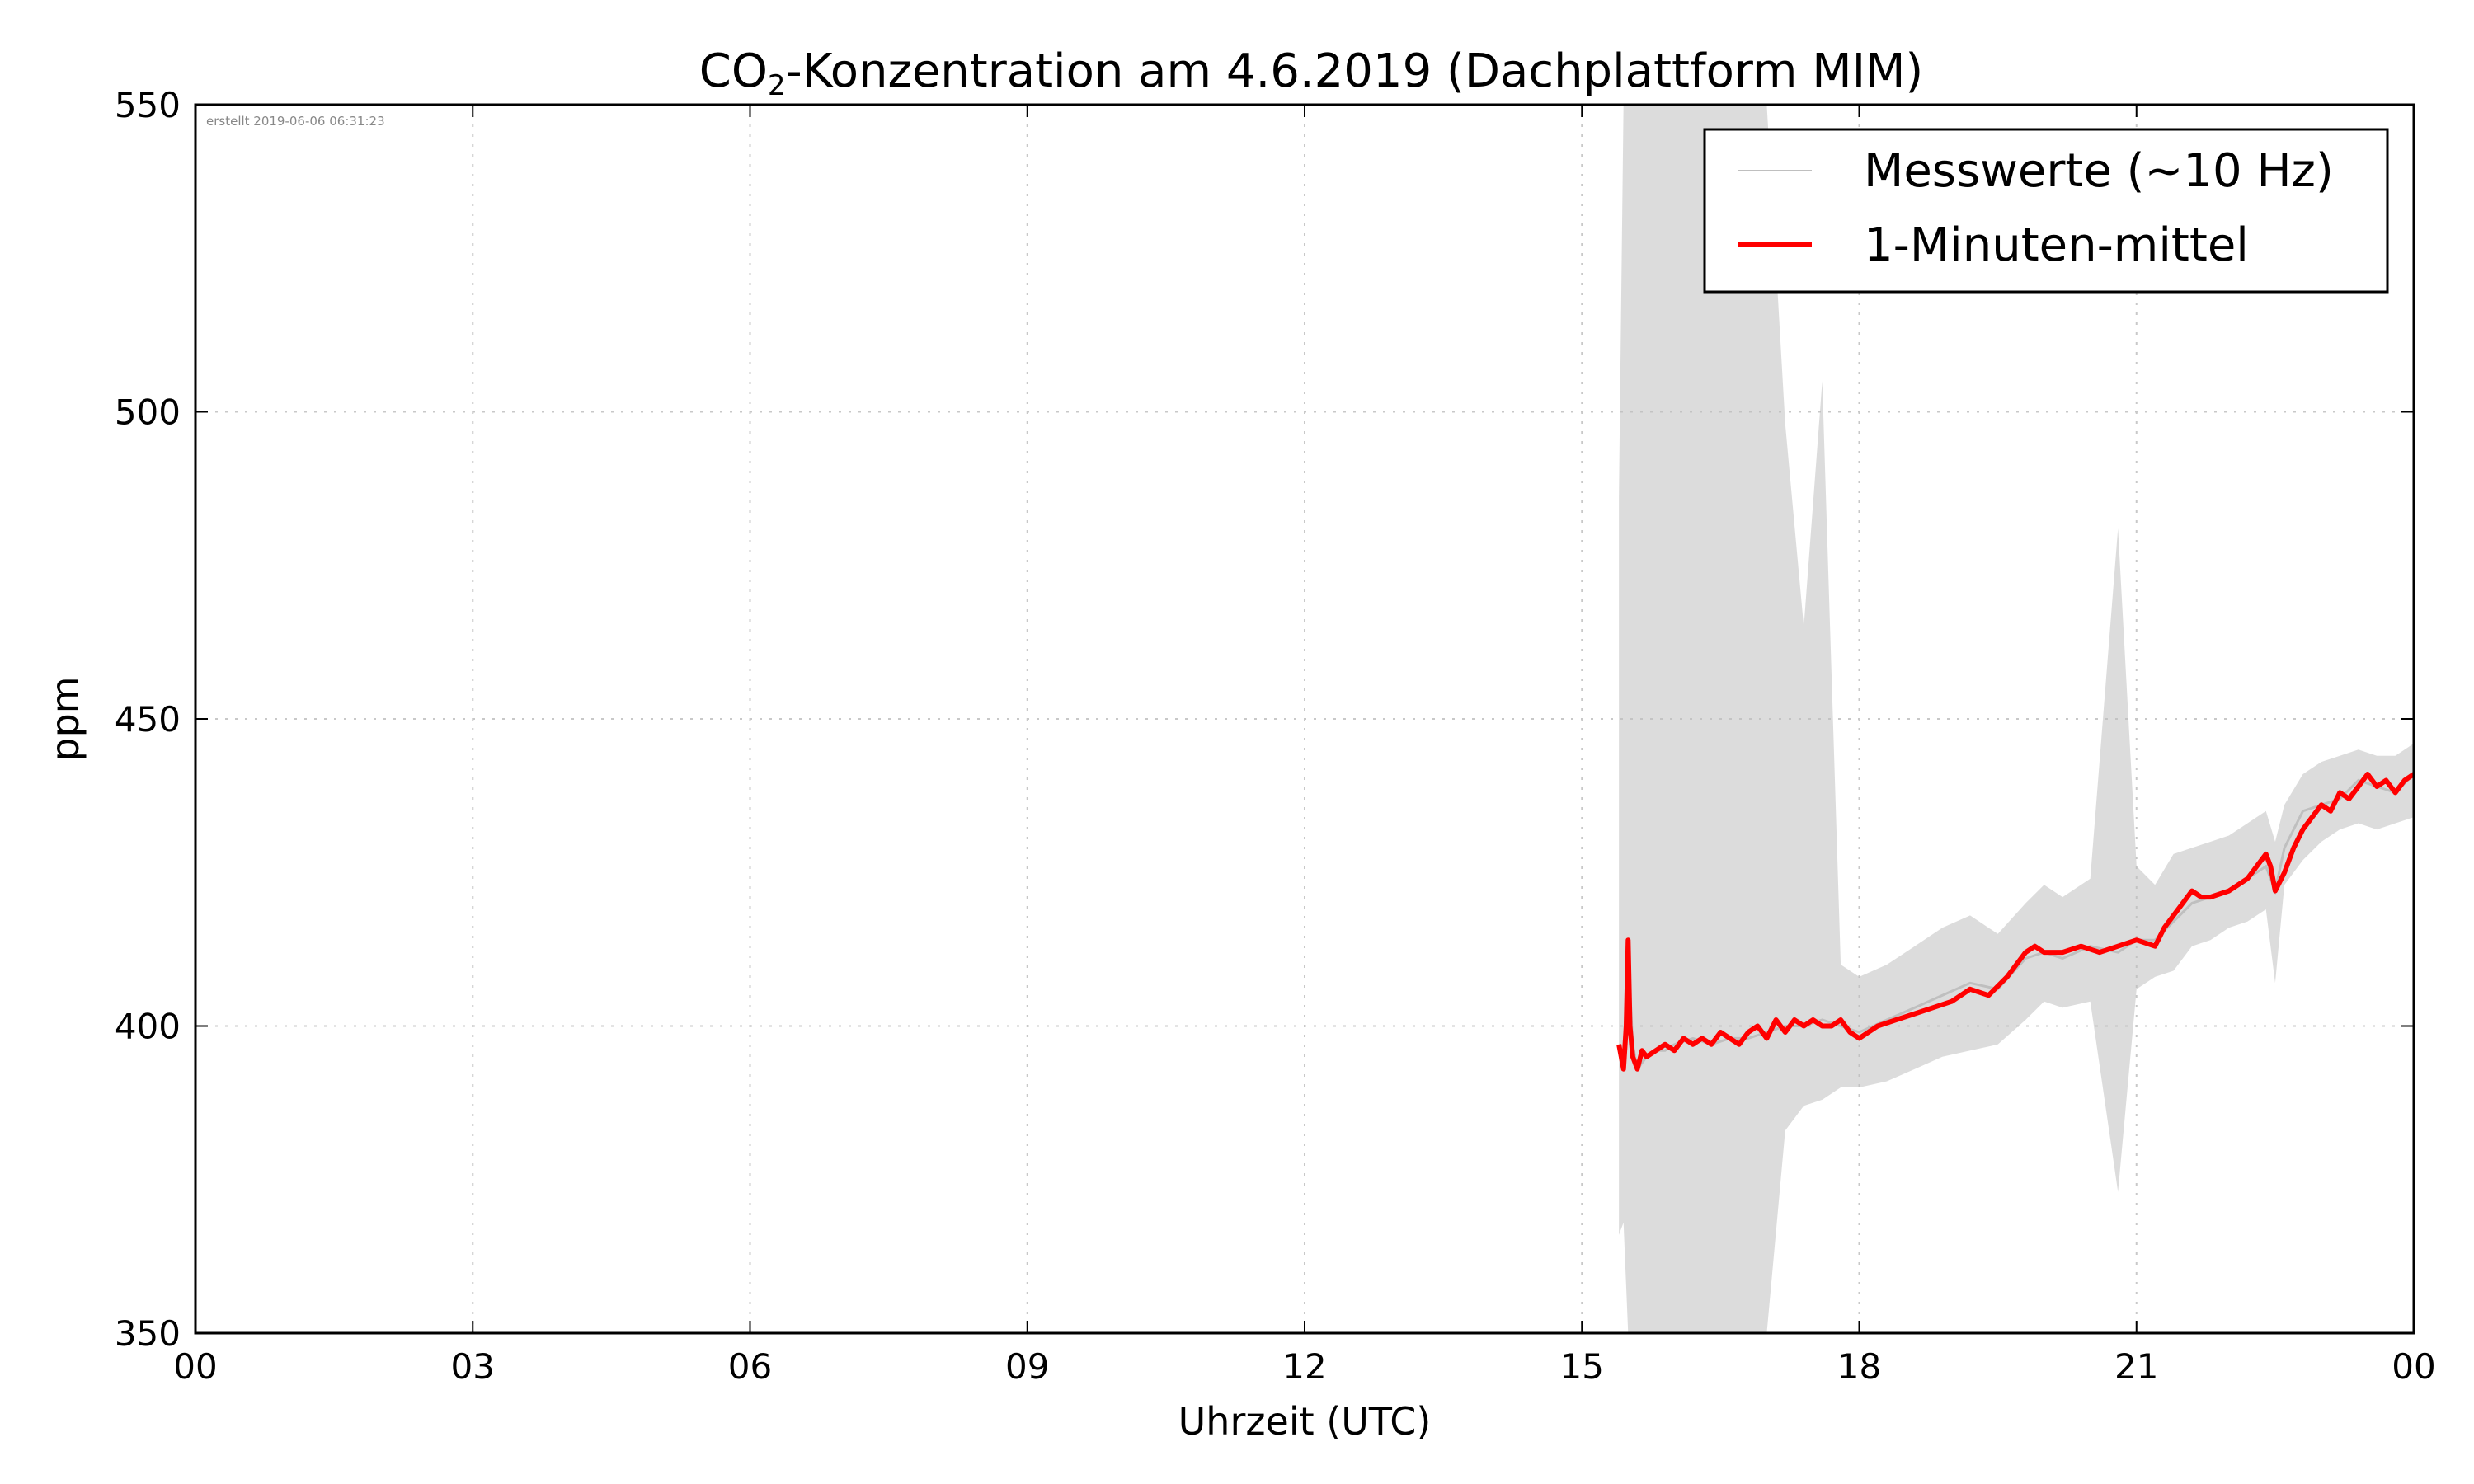 The image size is (2474, 1484). I want to click on y-tick-label: 350, so click(148, 1333).